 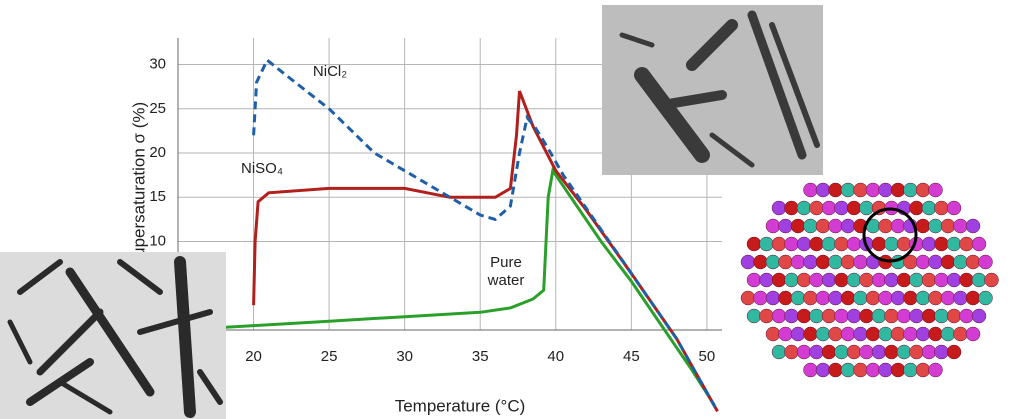 I want to click on y-tick-label: 30, so click(x=157, y=64).